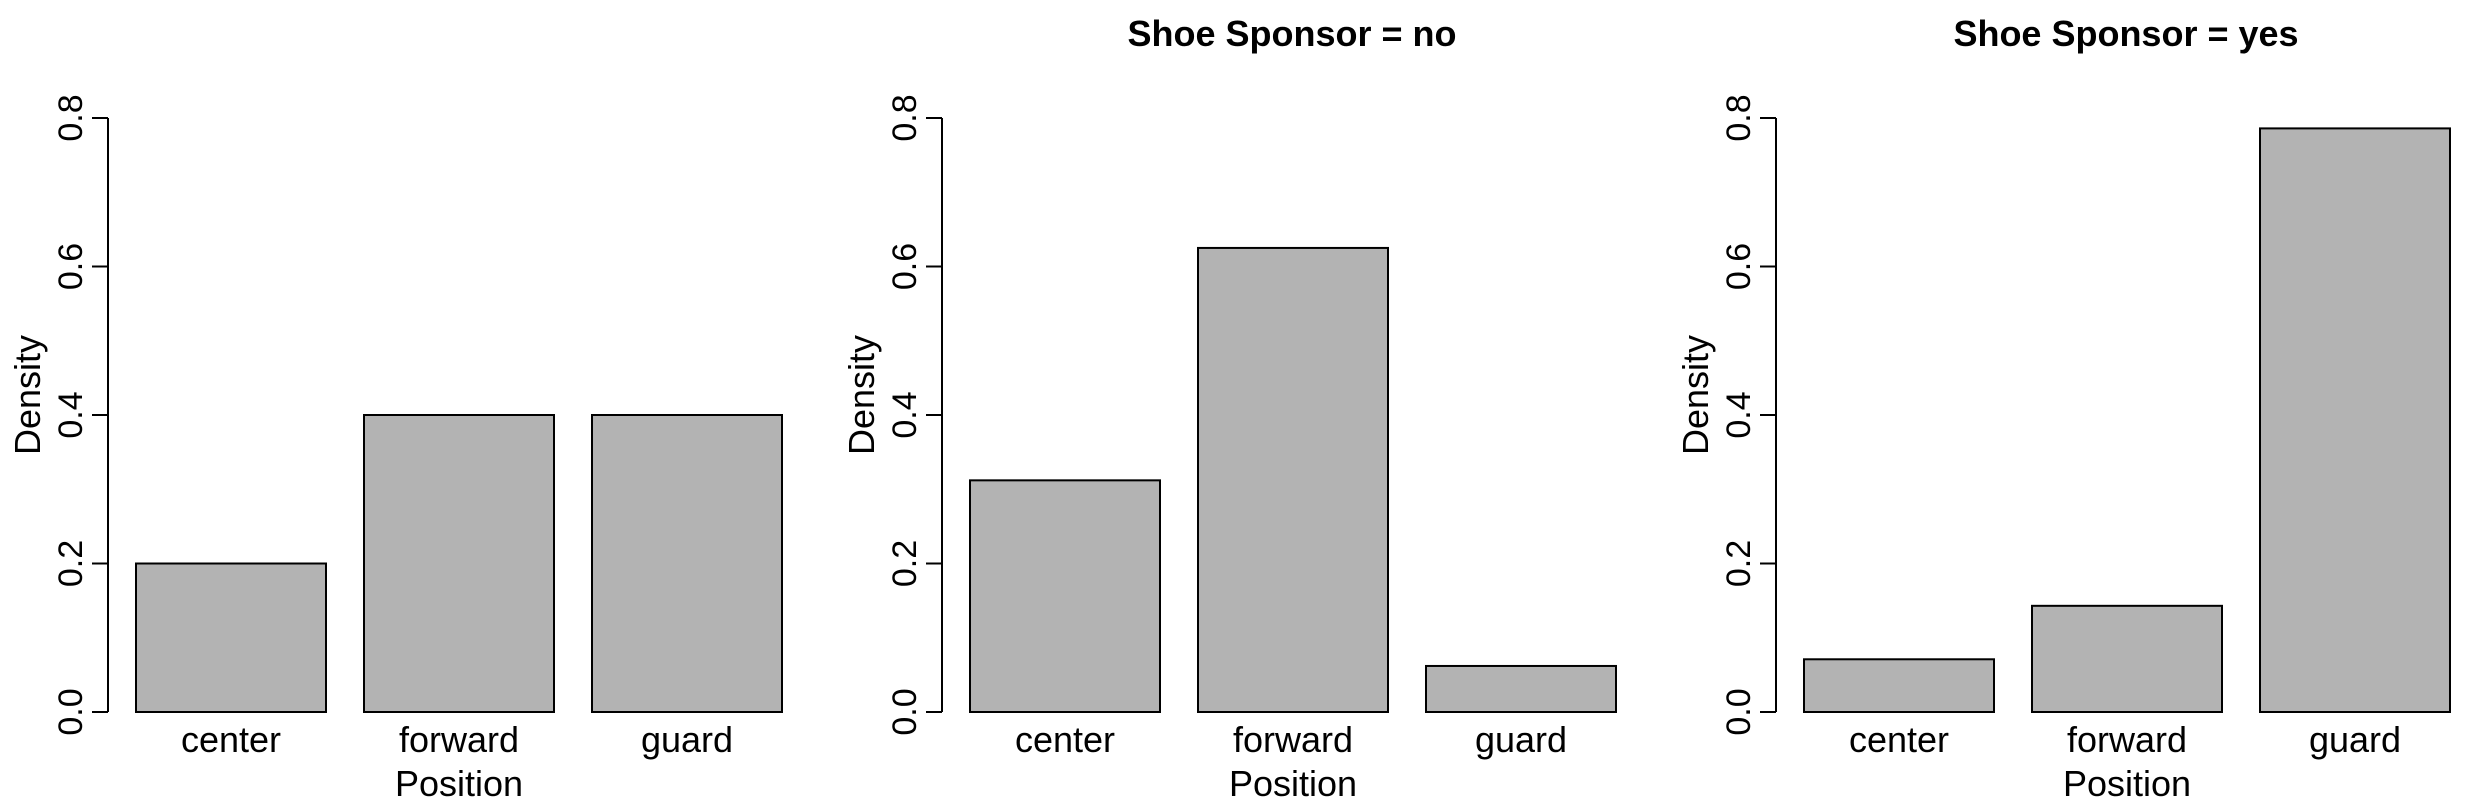 The height and width of the screenshot is (808, 2468). Describe the element at coordinates (2125, 33) in the screenshot. I see `chart-title: Shoe Sponsor = yes` at that location.